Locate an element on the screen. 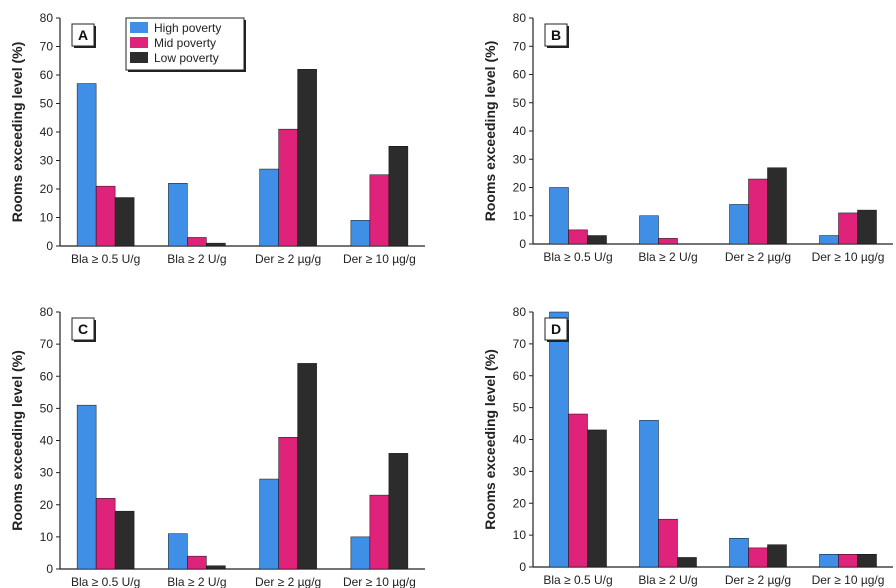 The image size is (896, 588). bar-c-c2-s2 is located at coordinates (307, 466).